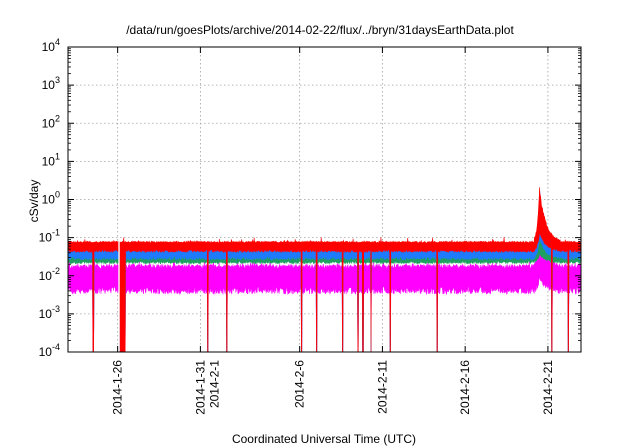  I want to click on y-tick-label: 10⁻², so click(49, 274).